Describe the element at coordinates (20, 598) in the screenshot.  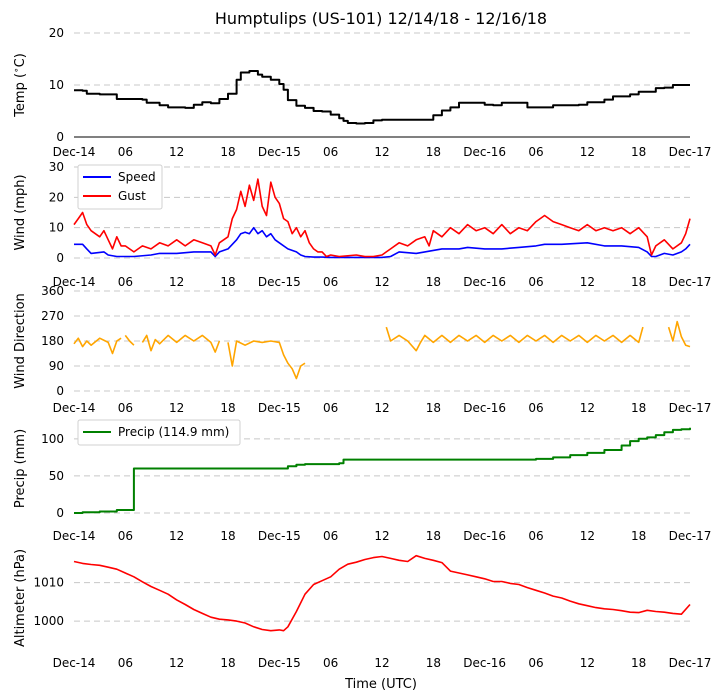
I see `y-axis-label: Altimeter (hPa)` at that location.